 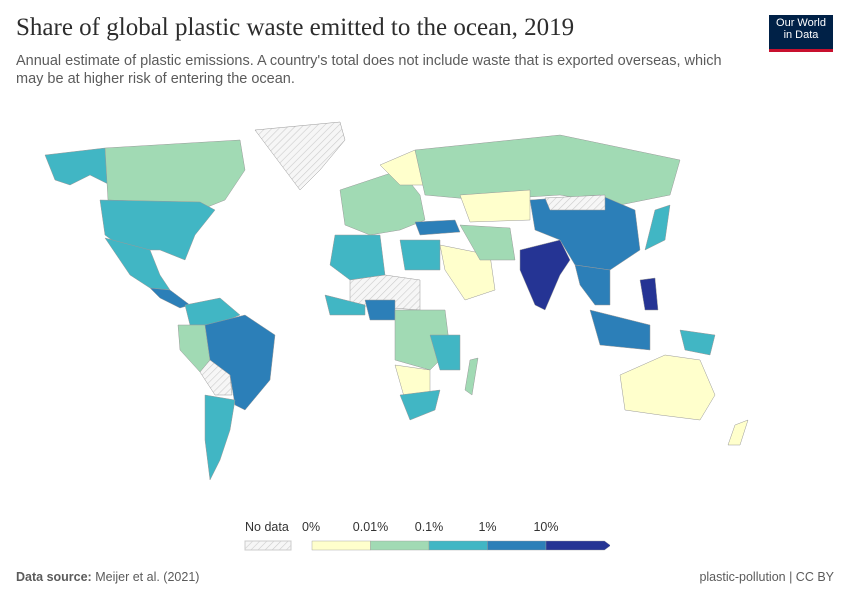 I want to click on country-egypt, so click(x=420, y=255).